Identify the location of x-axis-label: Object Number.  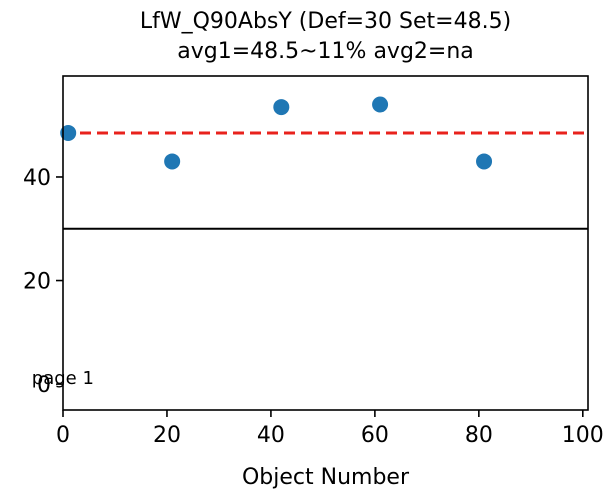
(326, 477).